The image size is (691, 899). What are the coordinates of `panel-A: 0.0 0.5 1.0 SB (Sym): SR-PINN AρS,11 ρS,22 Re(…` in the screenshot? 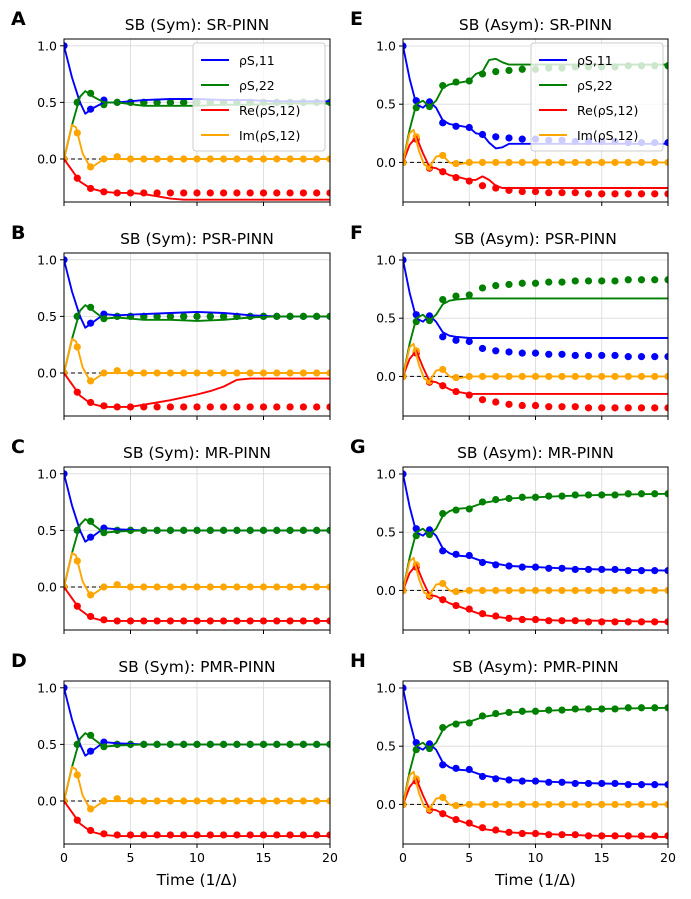 It's located at (171, 107).